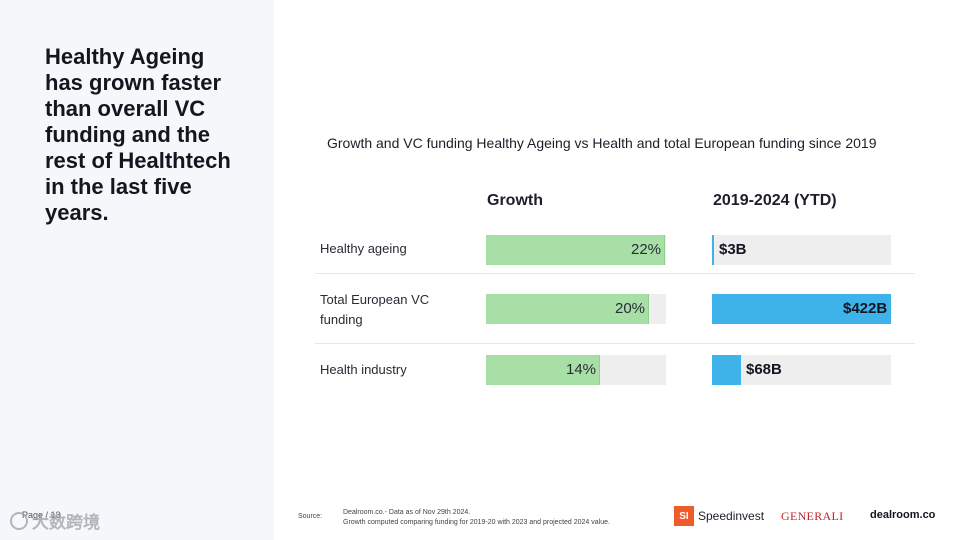 The height and width of the screenshot is (540, 960). Describe the element at coordinates (775, 200) in the screenshot. I see `column-header-funding: 2019-2024 (YTD)` at that location.